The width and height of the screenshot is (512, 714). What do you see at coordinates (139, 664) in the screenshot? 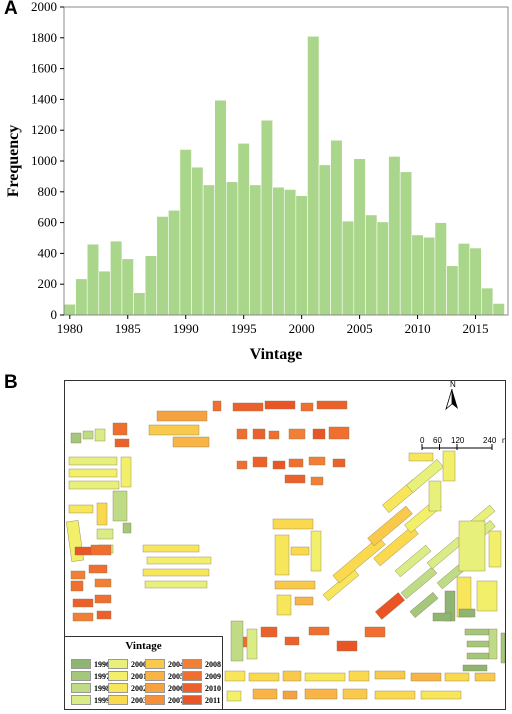
I see `legend-year-label: 2000` at bounding box center [139, 664].